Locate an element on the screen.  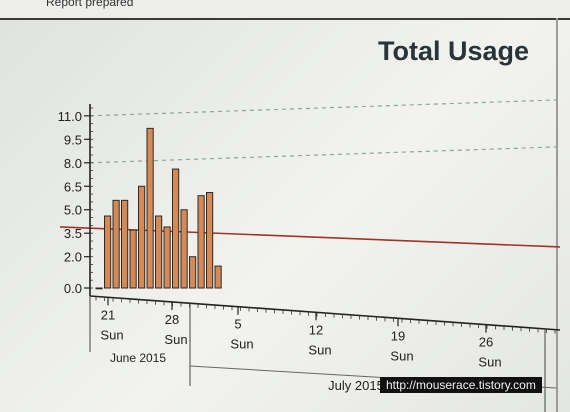
y-tick-label: 0.0 is located at coordinates (73, 288).